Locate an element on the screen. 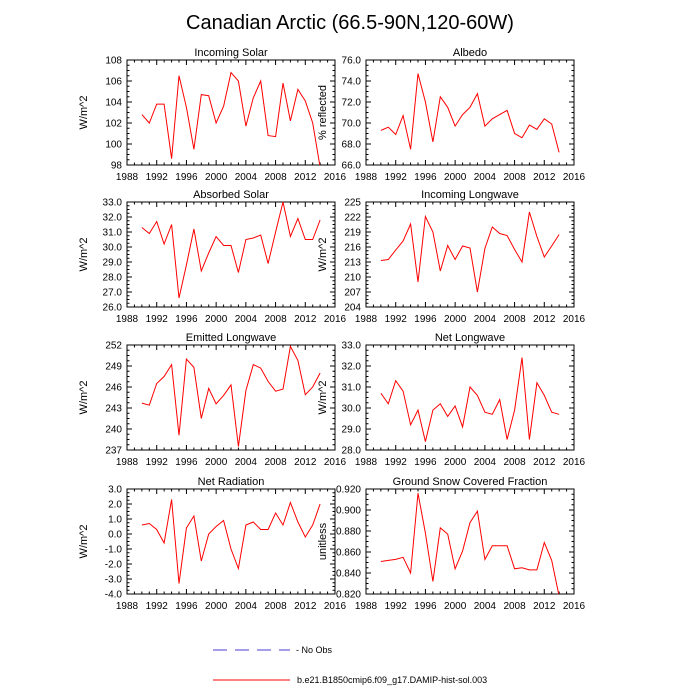 The height and width of the screenshot is (700, 700). y-tick-label: 74.0 is located at coordinates (352, 82).